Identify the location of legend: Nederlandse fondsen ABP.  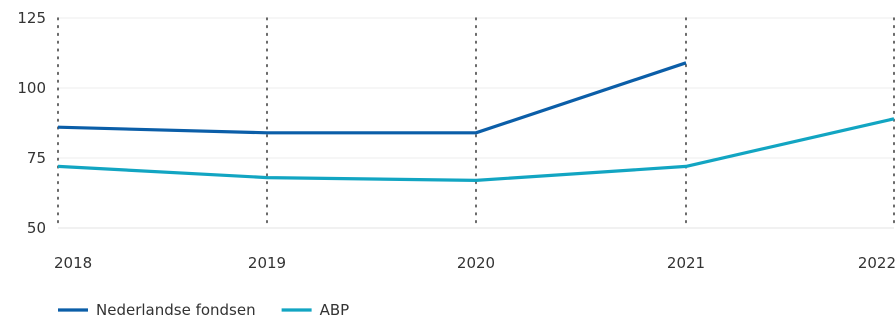
(203, 310).